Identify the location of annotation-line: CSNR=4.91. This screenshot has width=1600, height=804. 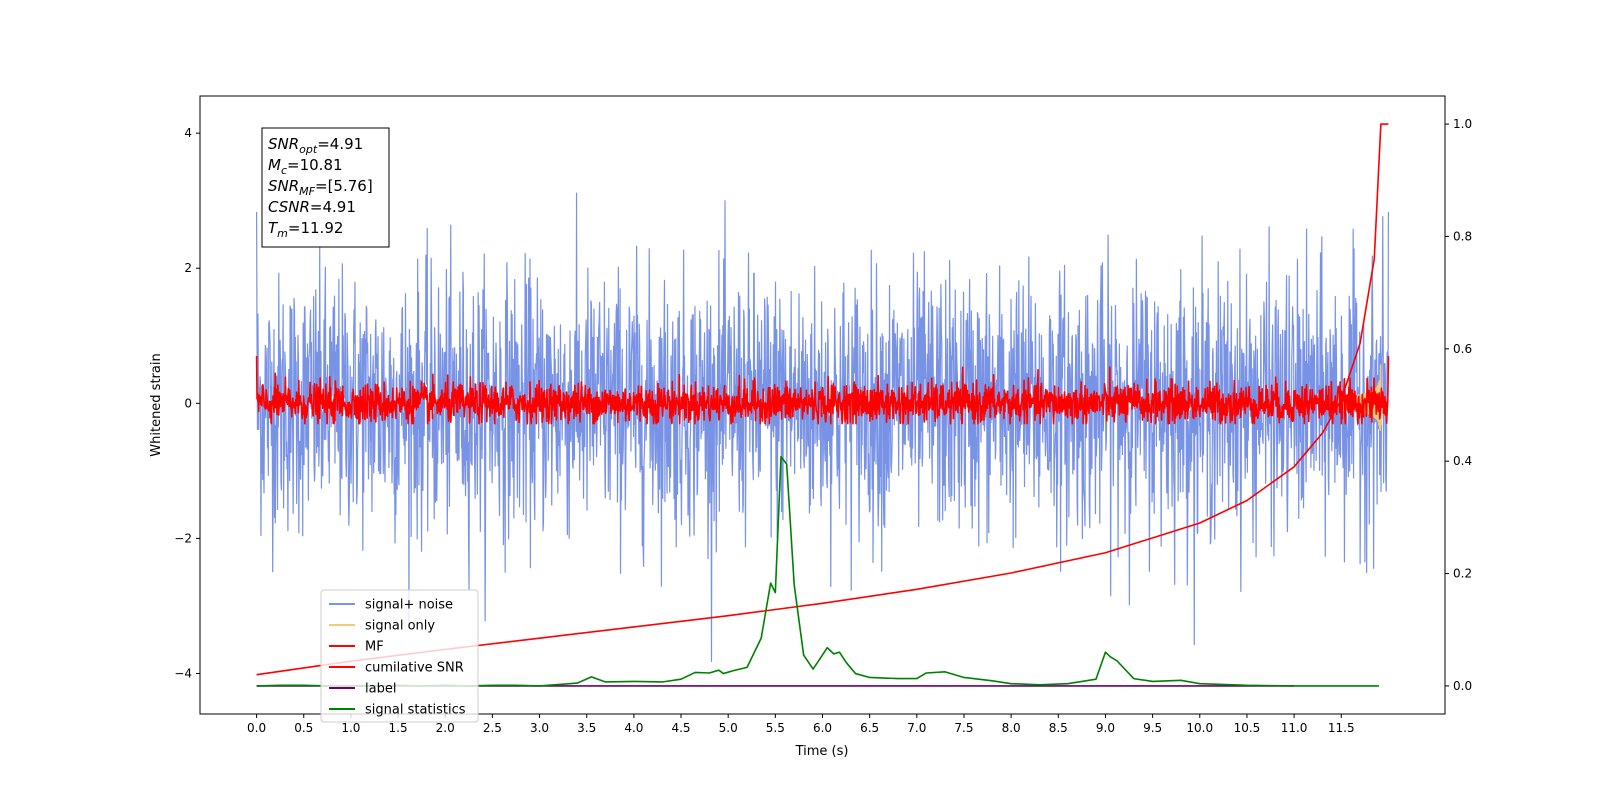
(312, 207).